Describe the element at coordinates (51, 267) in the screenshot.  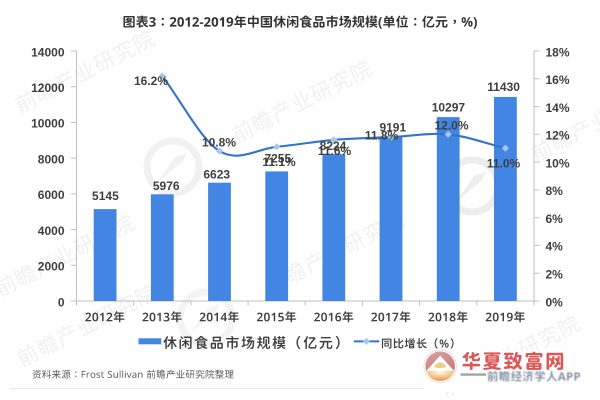
I see `svg-text: 2000` at that location.